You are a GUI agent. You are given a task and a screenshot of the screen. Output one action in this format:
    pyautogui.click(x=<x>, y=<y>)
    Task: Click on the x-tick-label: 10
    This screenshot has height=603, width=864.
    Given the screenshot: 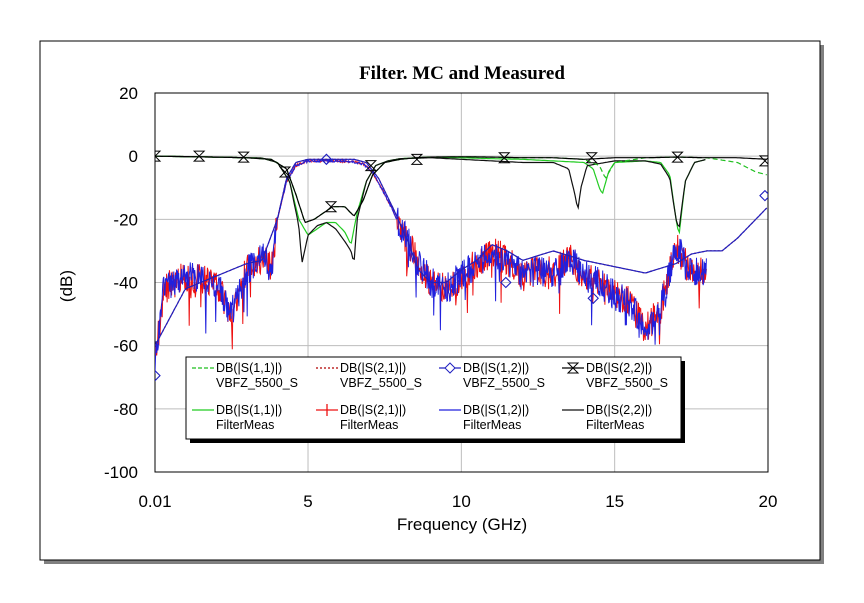 What is the action you would take?
    pyautogui.click(x=461, y=501)
    